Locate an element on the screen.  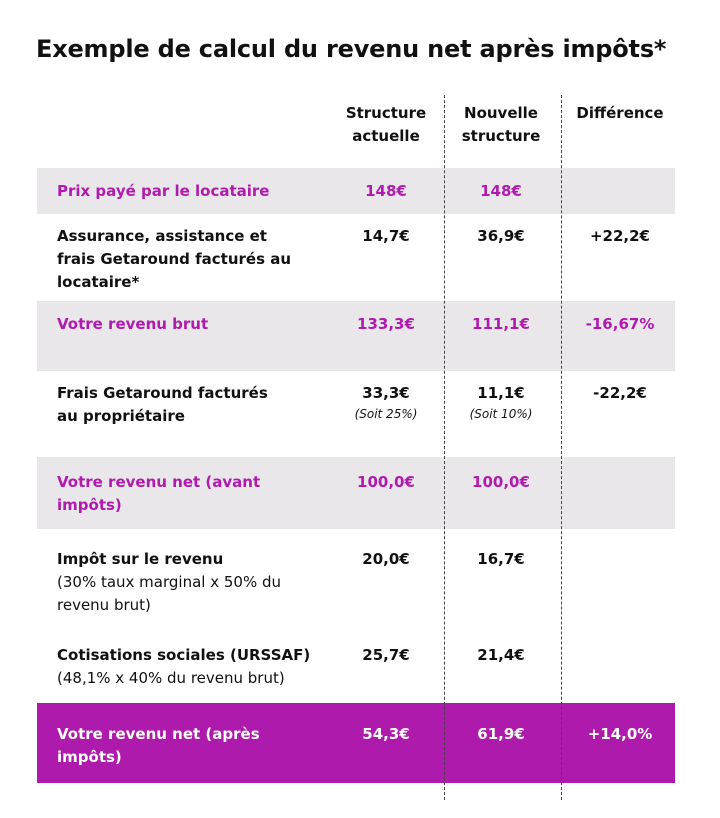
row-sublabel-income-tax: (30% taux marginal x 50% du revenu brut) is located at coordinates (169, 593).